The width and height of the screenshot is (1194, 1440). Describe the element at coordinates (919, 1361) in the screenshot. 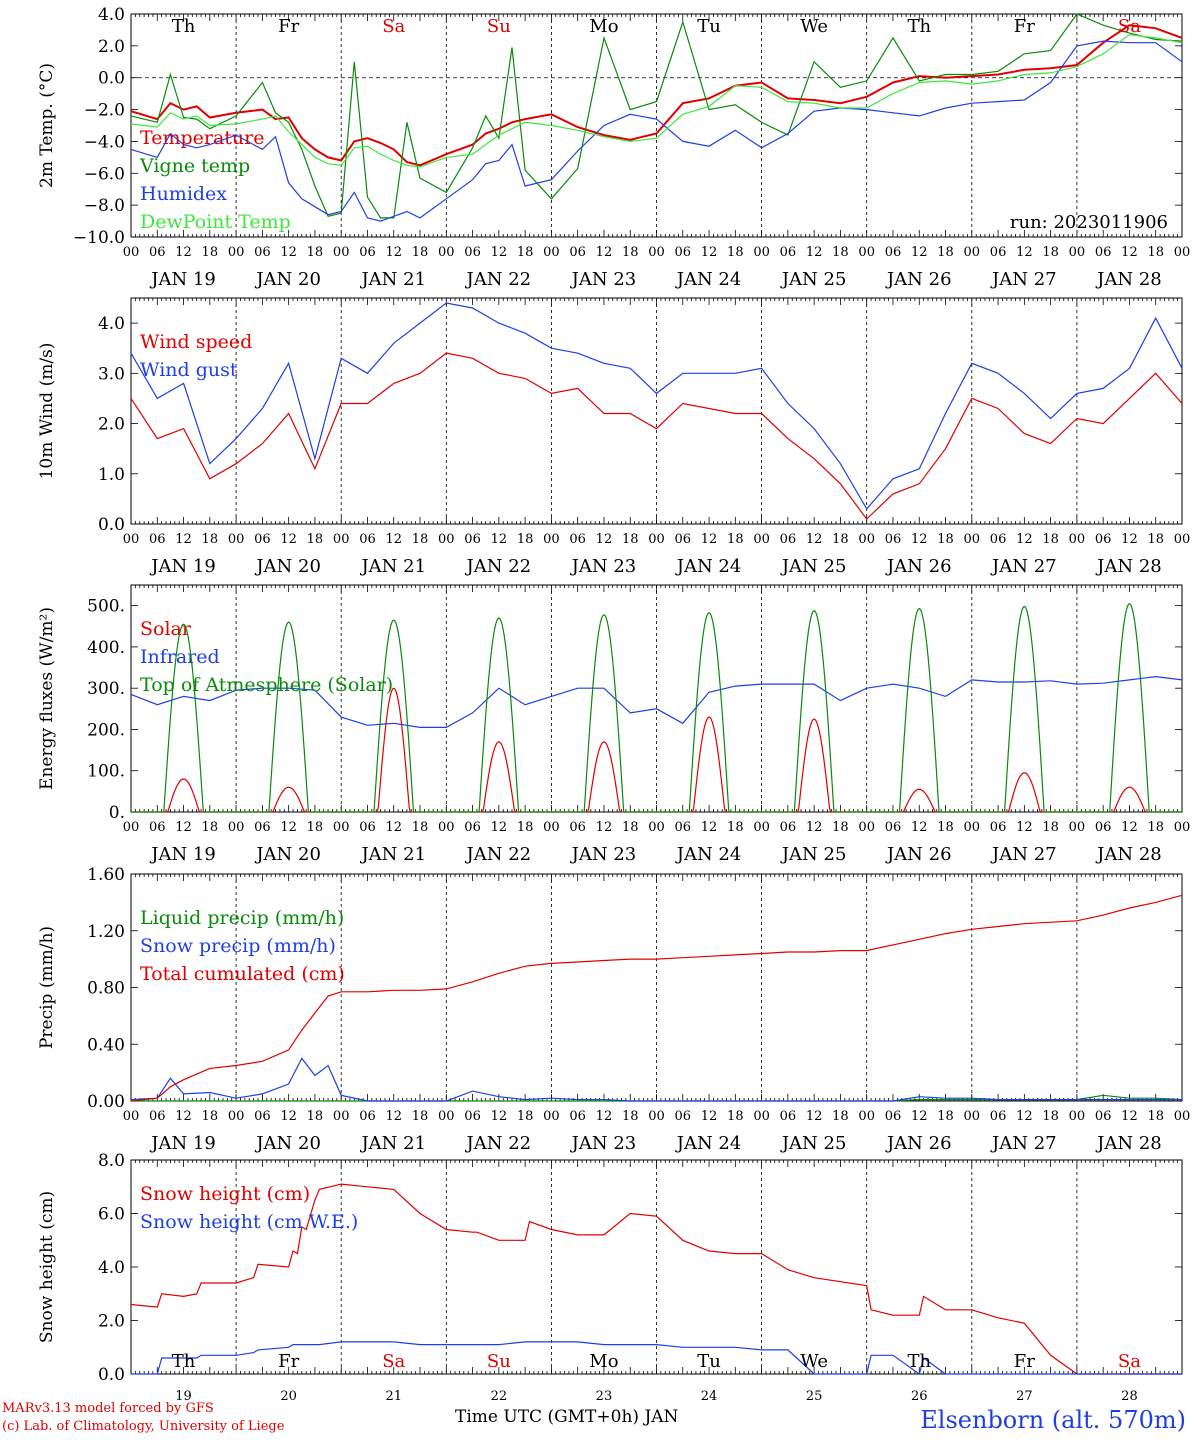

I see `weekday-label-bottom: Th` at that location.